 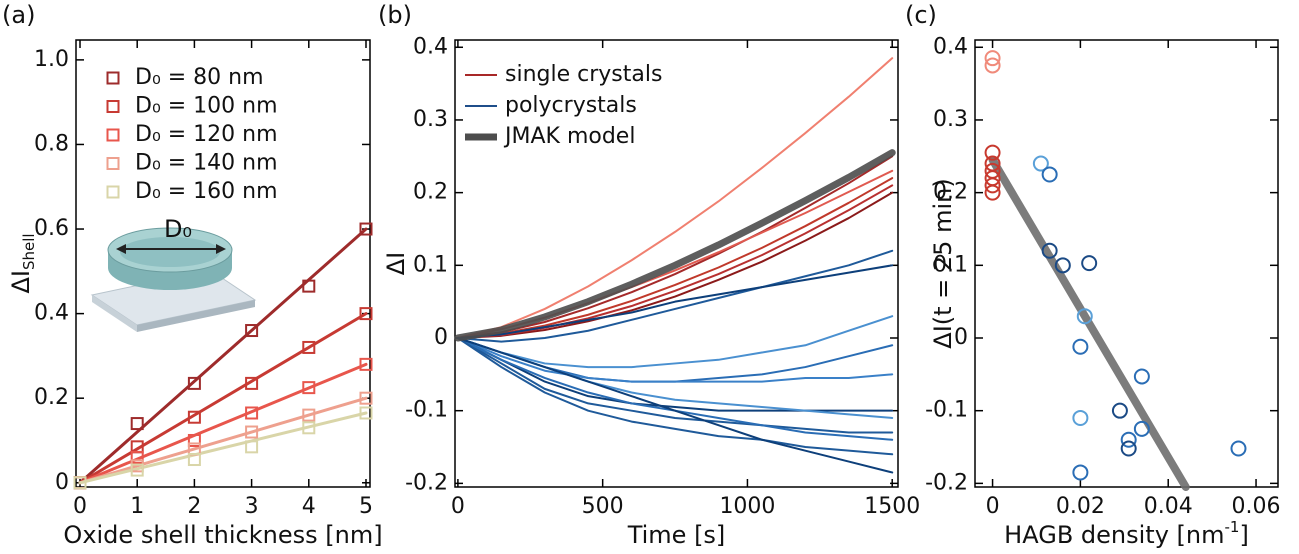 What do you see at coordinates (51, 228) in the screenshot?
I see `y-tick-label: 0.6` at bounding box center [51, 228].